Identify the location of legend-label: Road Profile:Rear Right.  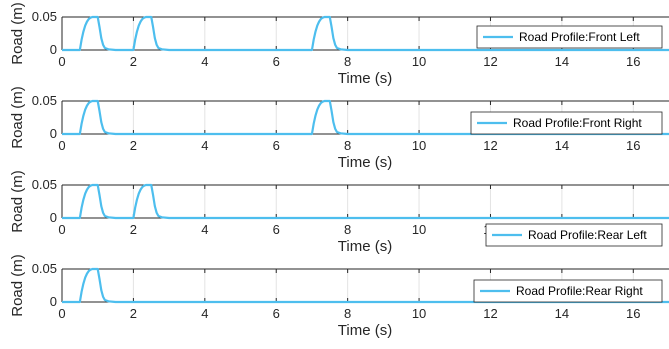
(579, 291).